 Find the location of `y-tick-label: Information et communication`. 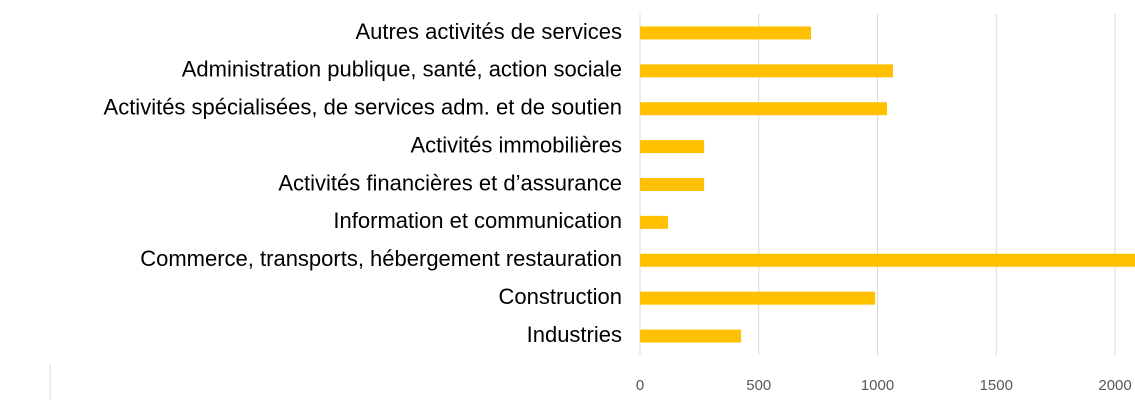

y-tick-label: Information et communication is located at coordinates (477, 220).